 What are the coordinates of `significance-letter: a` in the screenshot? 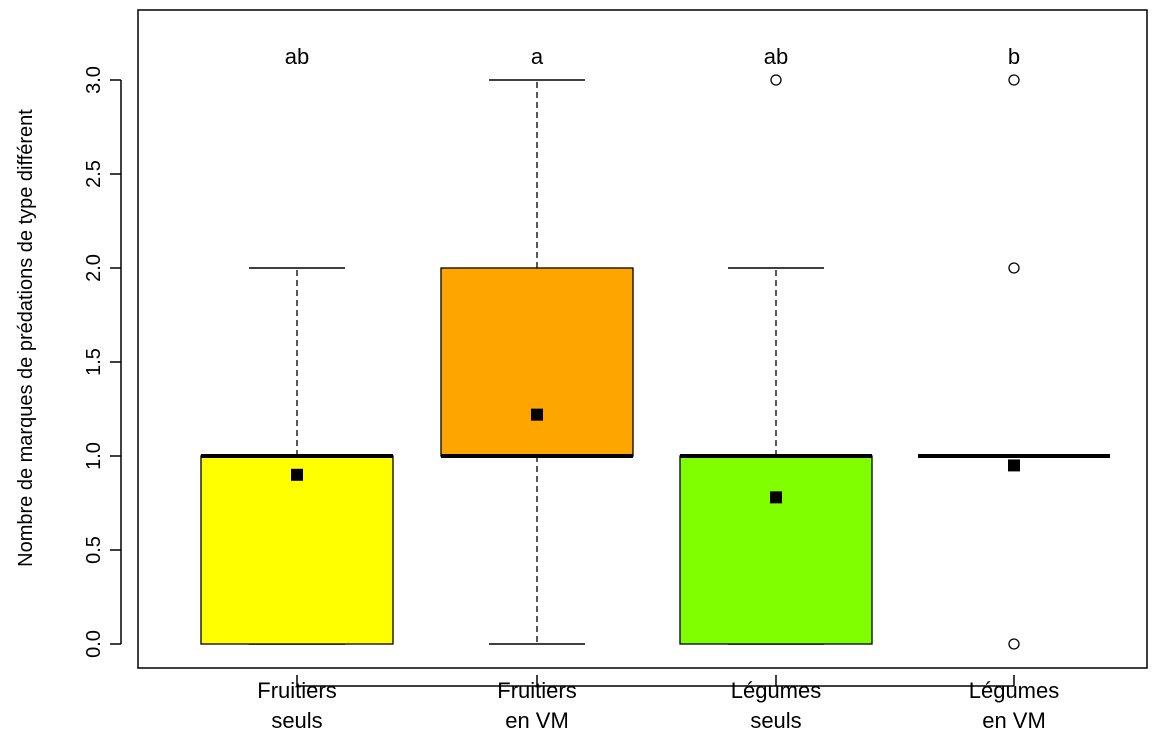 It's located at (537, 56).